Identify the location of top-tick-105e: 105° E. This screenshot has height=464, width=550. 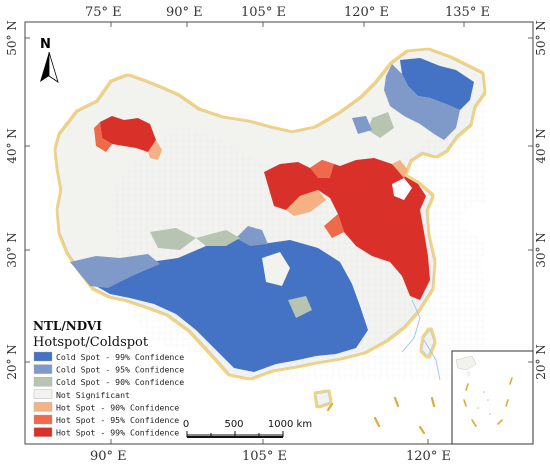
(263, 12).